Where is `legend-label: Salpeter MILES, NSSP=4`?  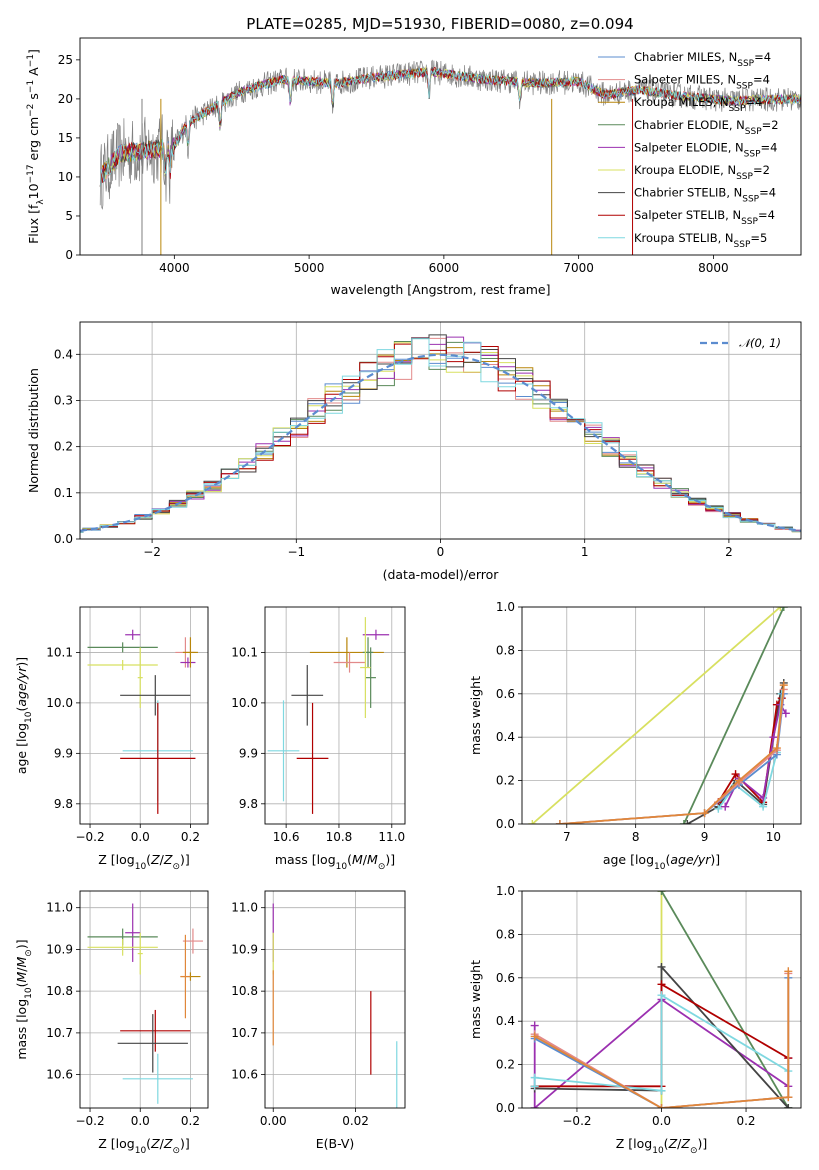
legend-label: Salpeter MILES, NSSP=4 is located at coordinates (702, 82).